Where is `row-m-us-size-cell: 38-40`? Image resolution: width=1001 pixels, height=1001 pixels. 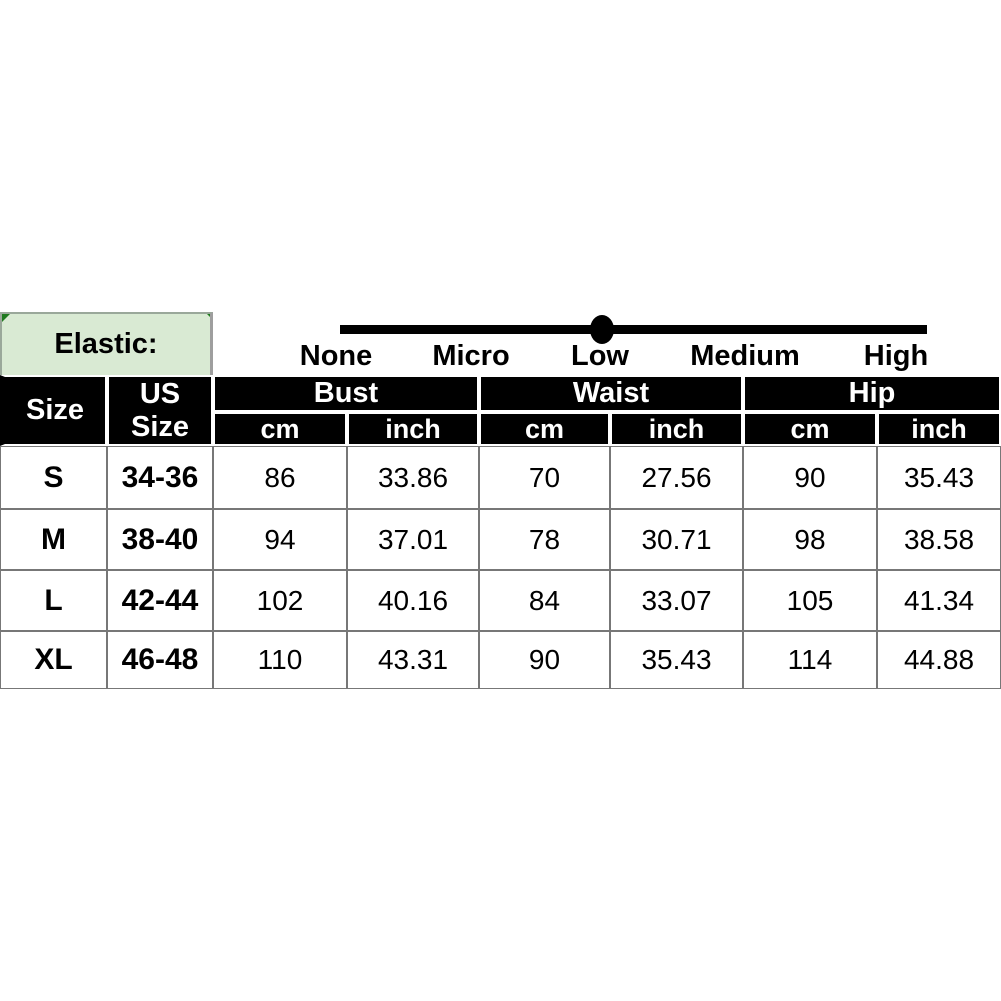 row-m-us-size-cell: 38-40 is located at coordinates (160, 539).